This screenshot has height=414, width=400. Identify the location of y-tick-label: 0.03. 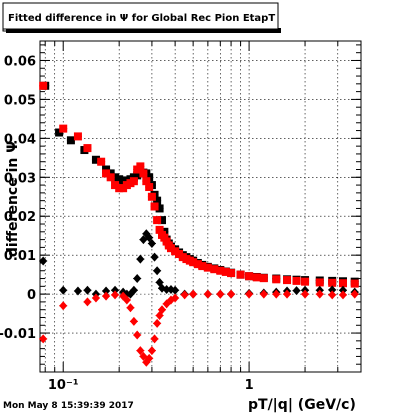
(20, 178).